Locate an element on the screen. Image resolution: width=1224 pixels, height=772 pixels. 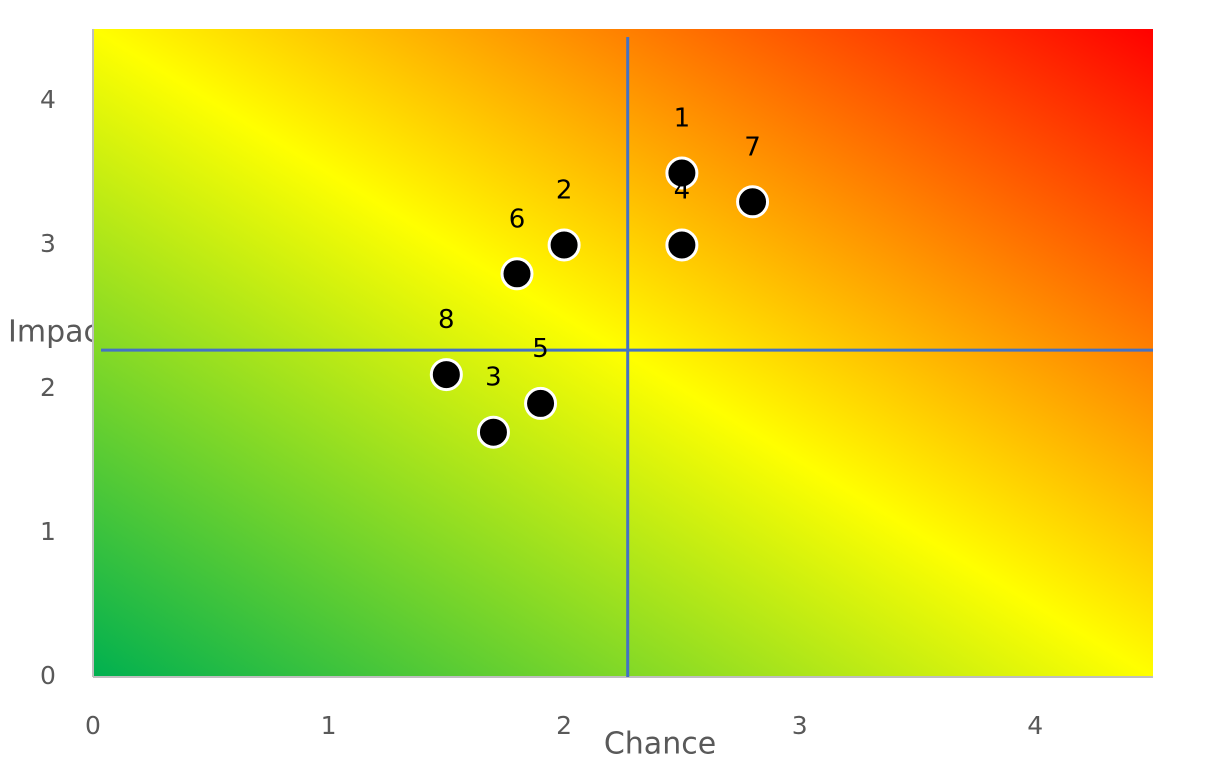
x-tick-label: 2 is located at coordinates (564, 725).